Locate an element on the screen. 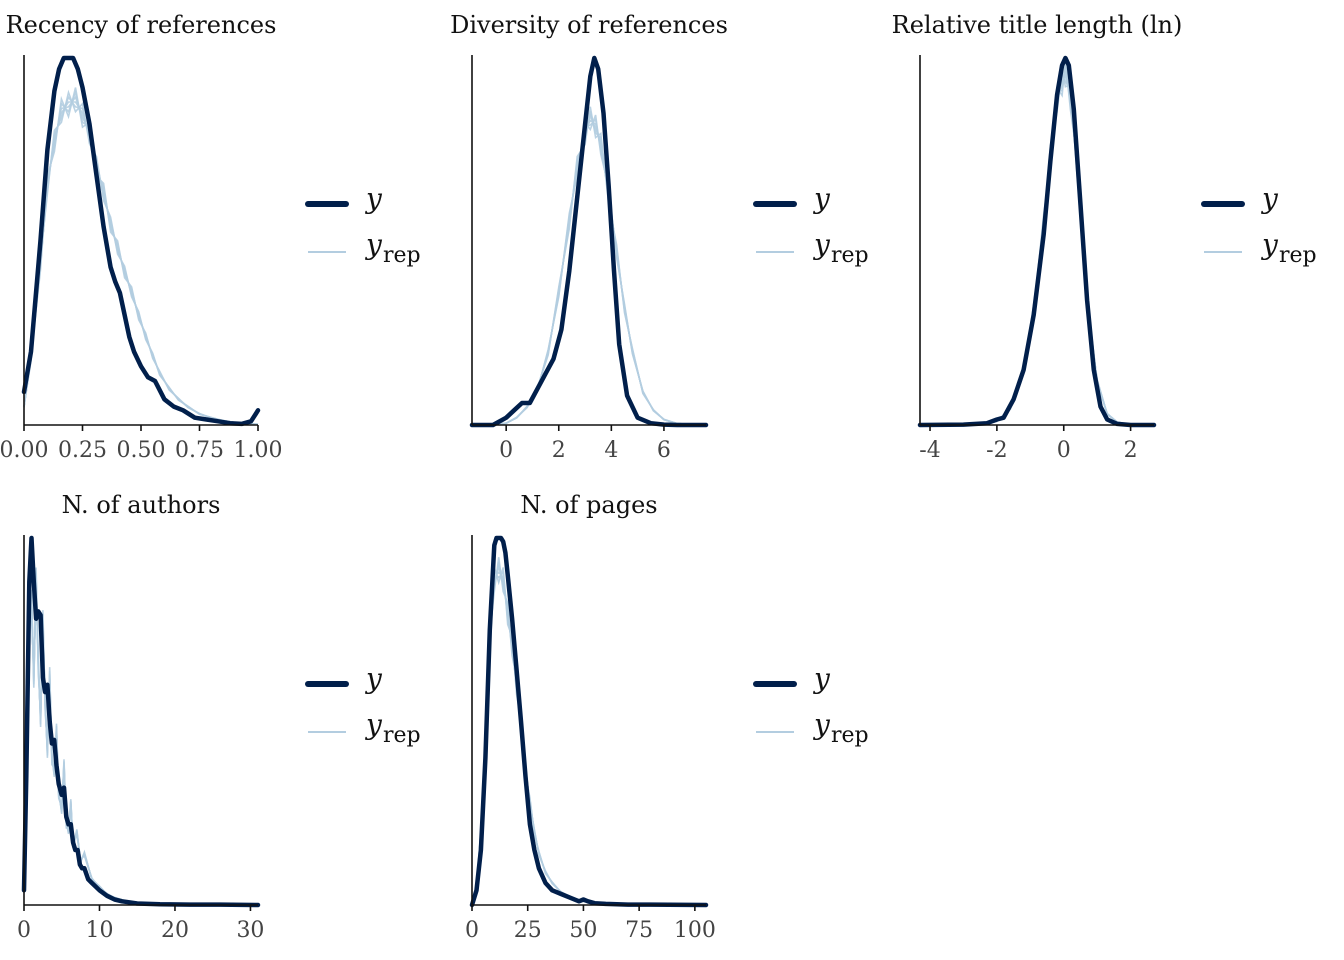  x-tick-label: 0.75 is located at coordinates (199, 450).